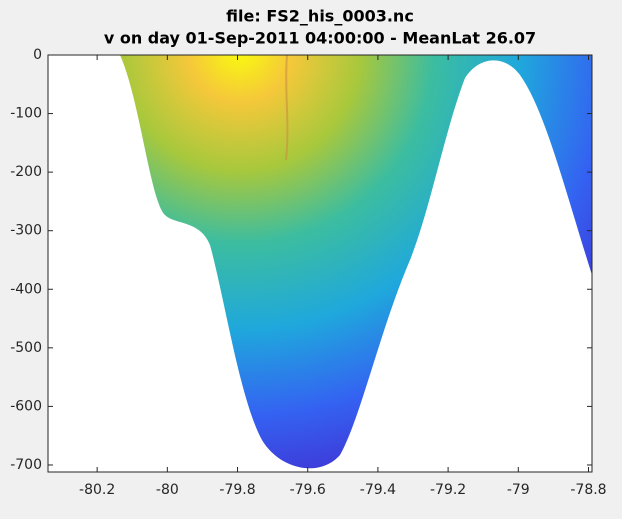 This screenshot has width=622, height=519. Describe the element at coordinates (26, 465) in the screenshot. I see `y-tick-label: -700` at that location.